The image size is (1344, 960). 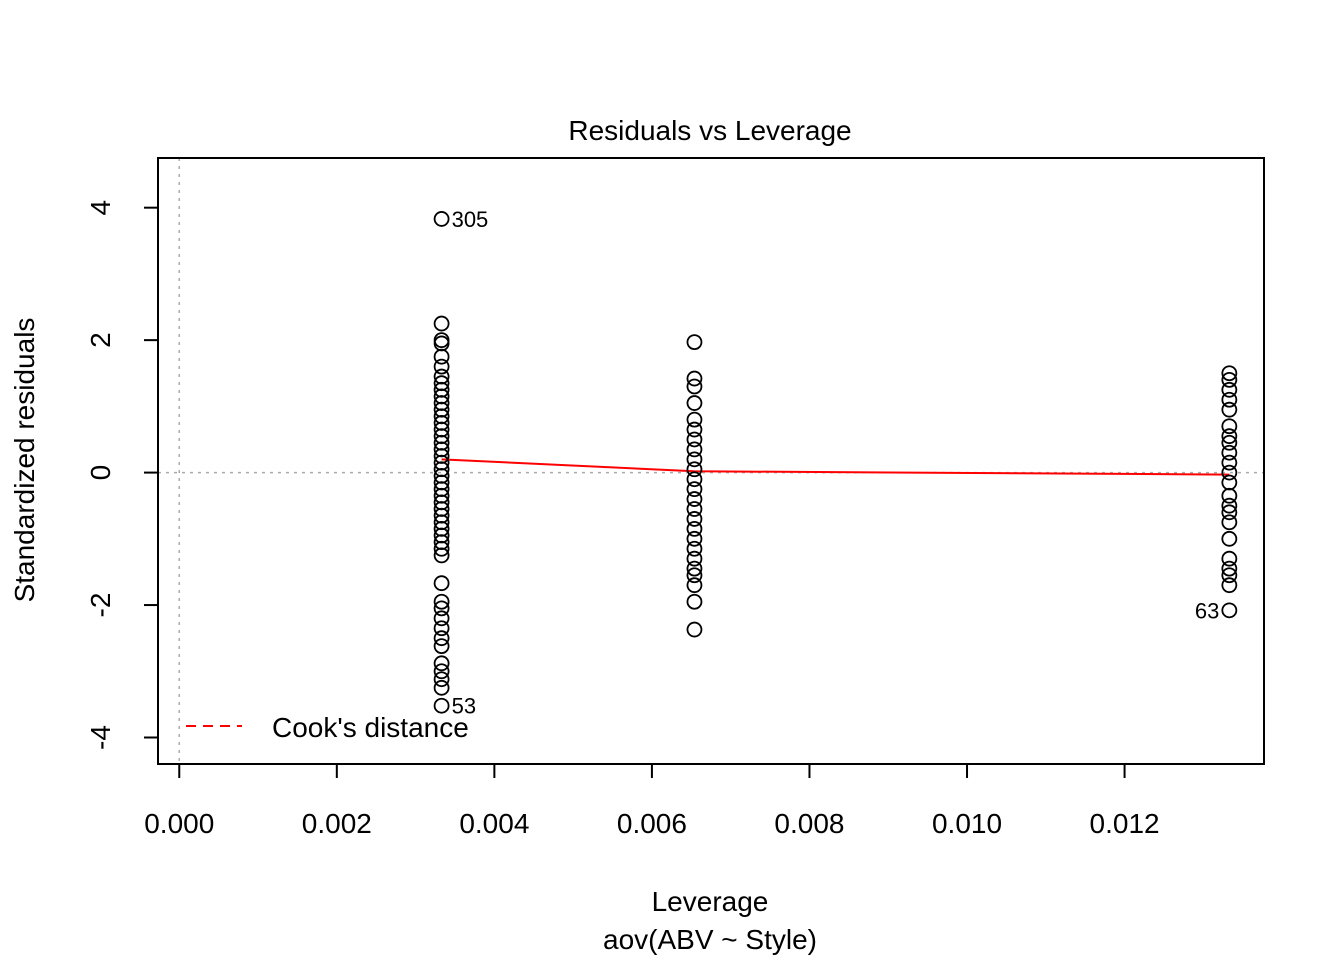 What do you see at coordinates (809, 823) in the screenshot?
I see `x-tick-label: 0.008` at bounding box center [809, 823].